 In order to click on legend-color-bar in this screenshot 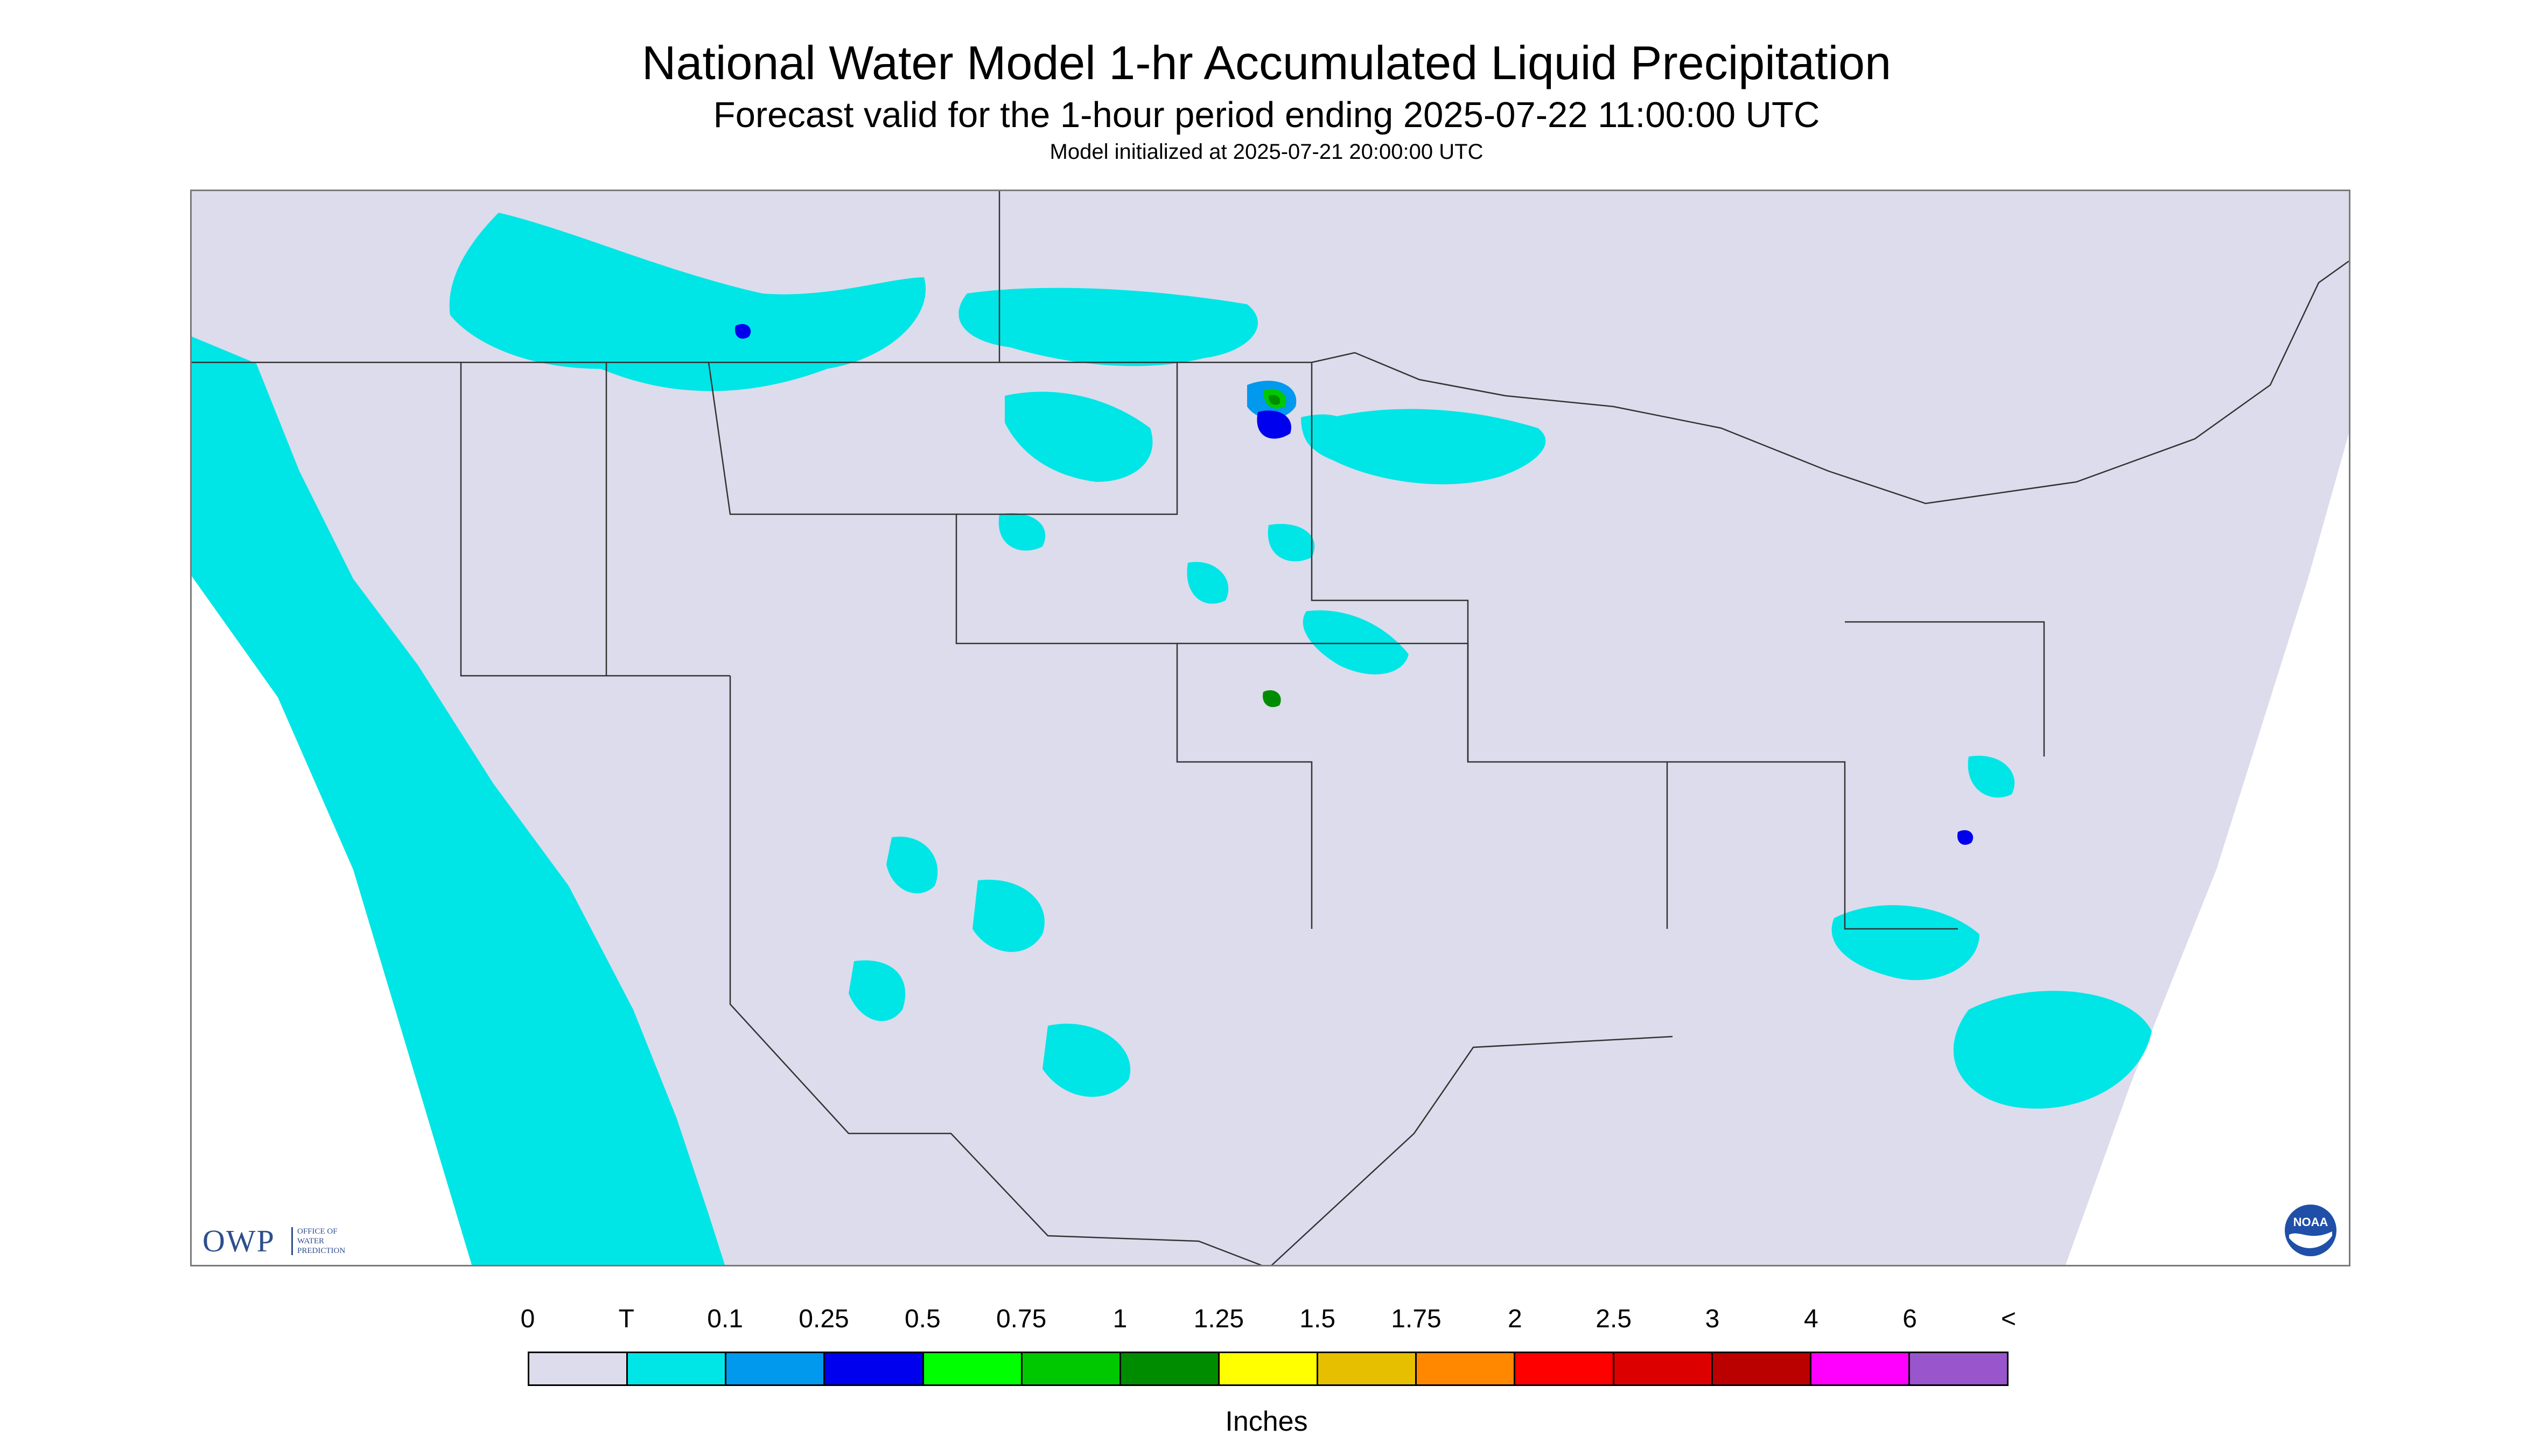, I will do `click(1268, 1369)`.